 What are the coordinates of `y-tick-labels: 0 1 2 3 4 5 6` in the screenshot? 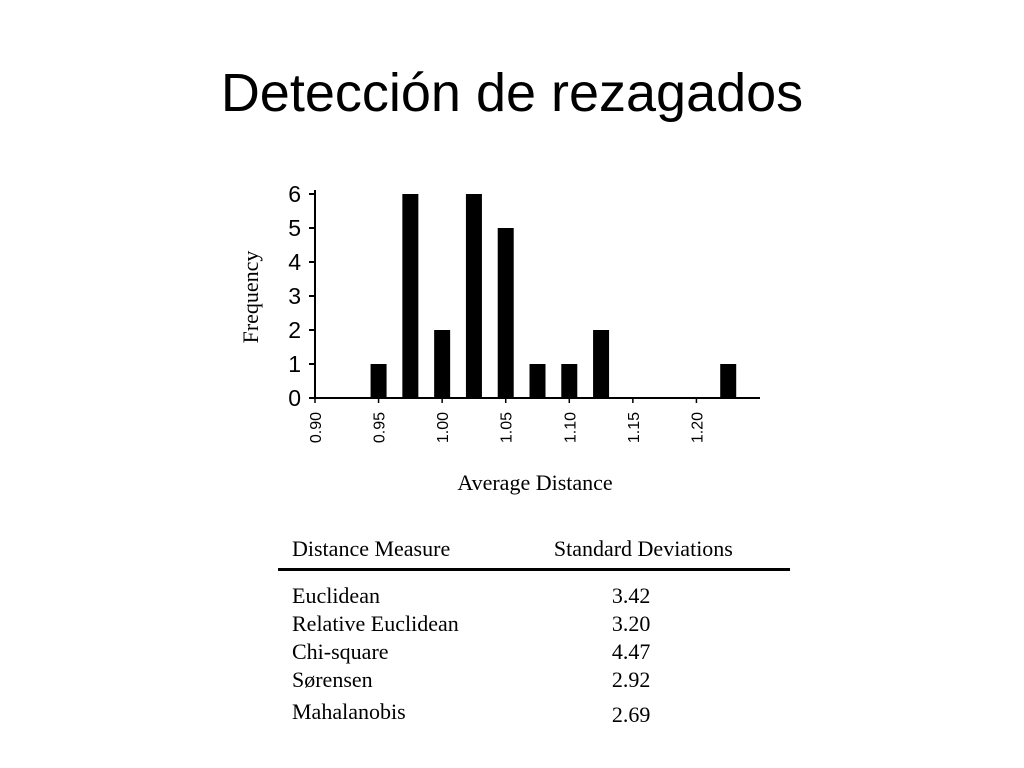 It's located at (294, 296).